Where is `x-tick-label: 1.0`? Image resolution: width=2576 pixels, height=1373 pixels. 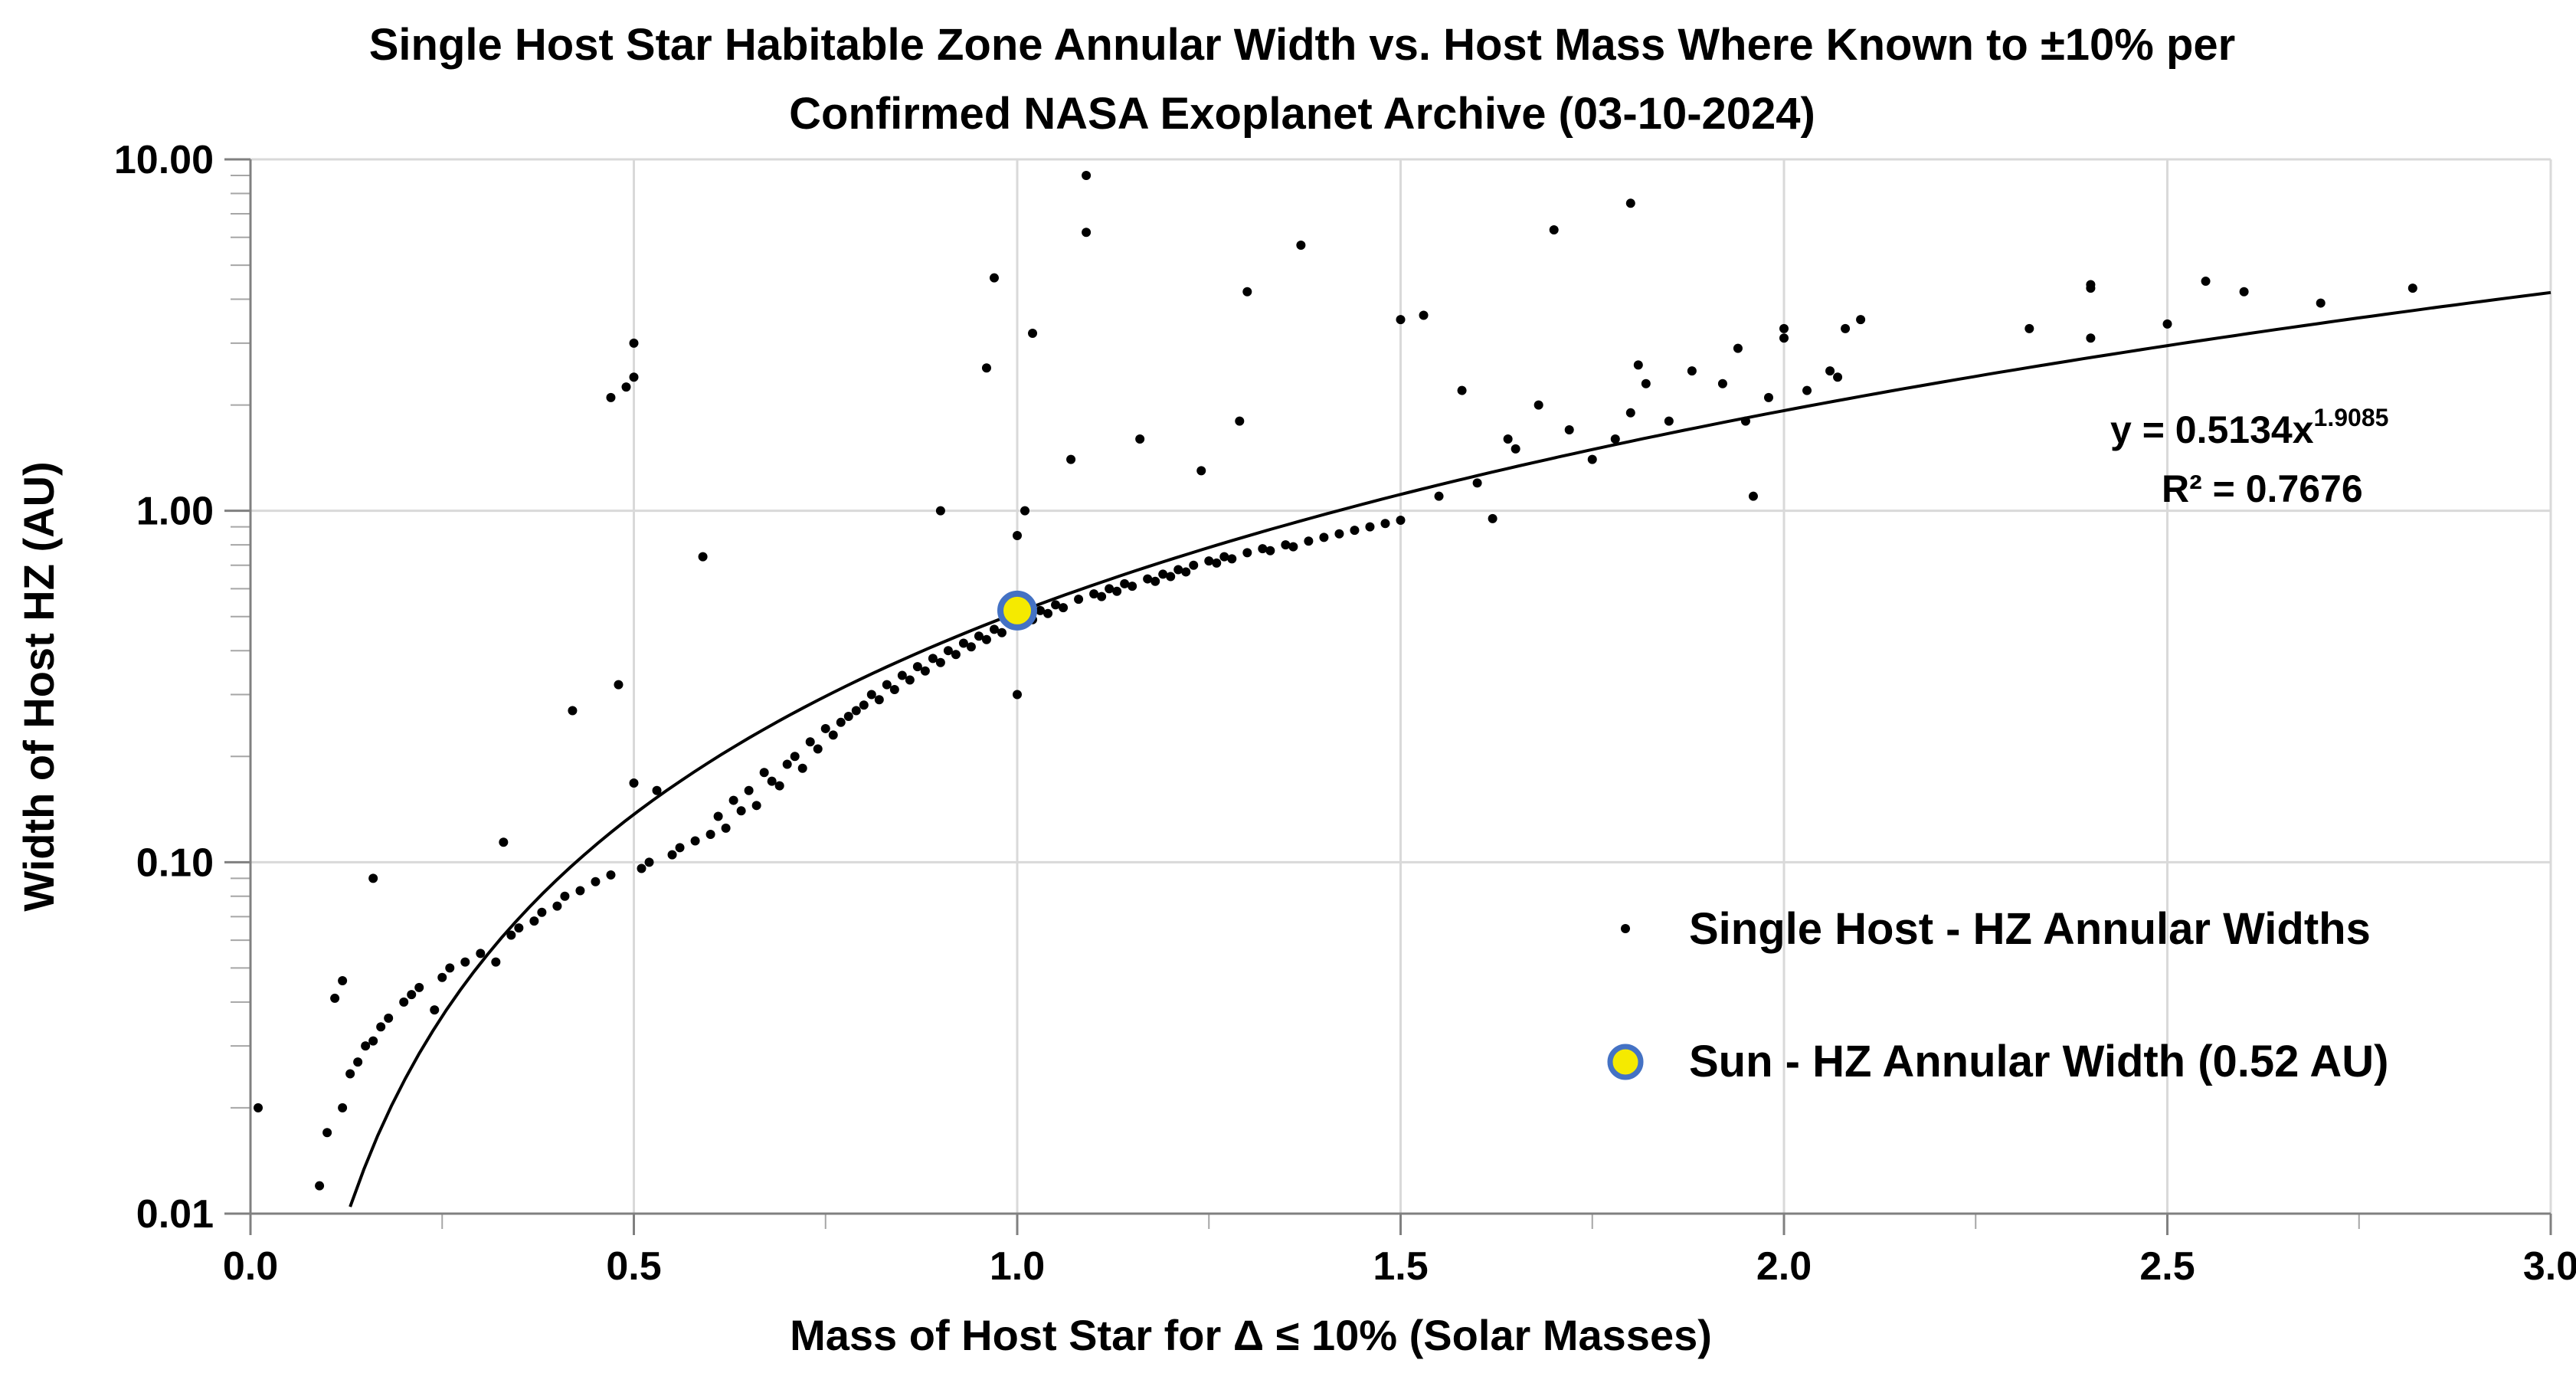
x-tick-label: 1.0 is located at coordinates (1017, 1266).